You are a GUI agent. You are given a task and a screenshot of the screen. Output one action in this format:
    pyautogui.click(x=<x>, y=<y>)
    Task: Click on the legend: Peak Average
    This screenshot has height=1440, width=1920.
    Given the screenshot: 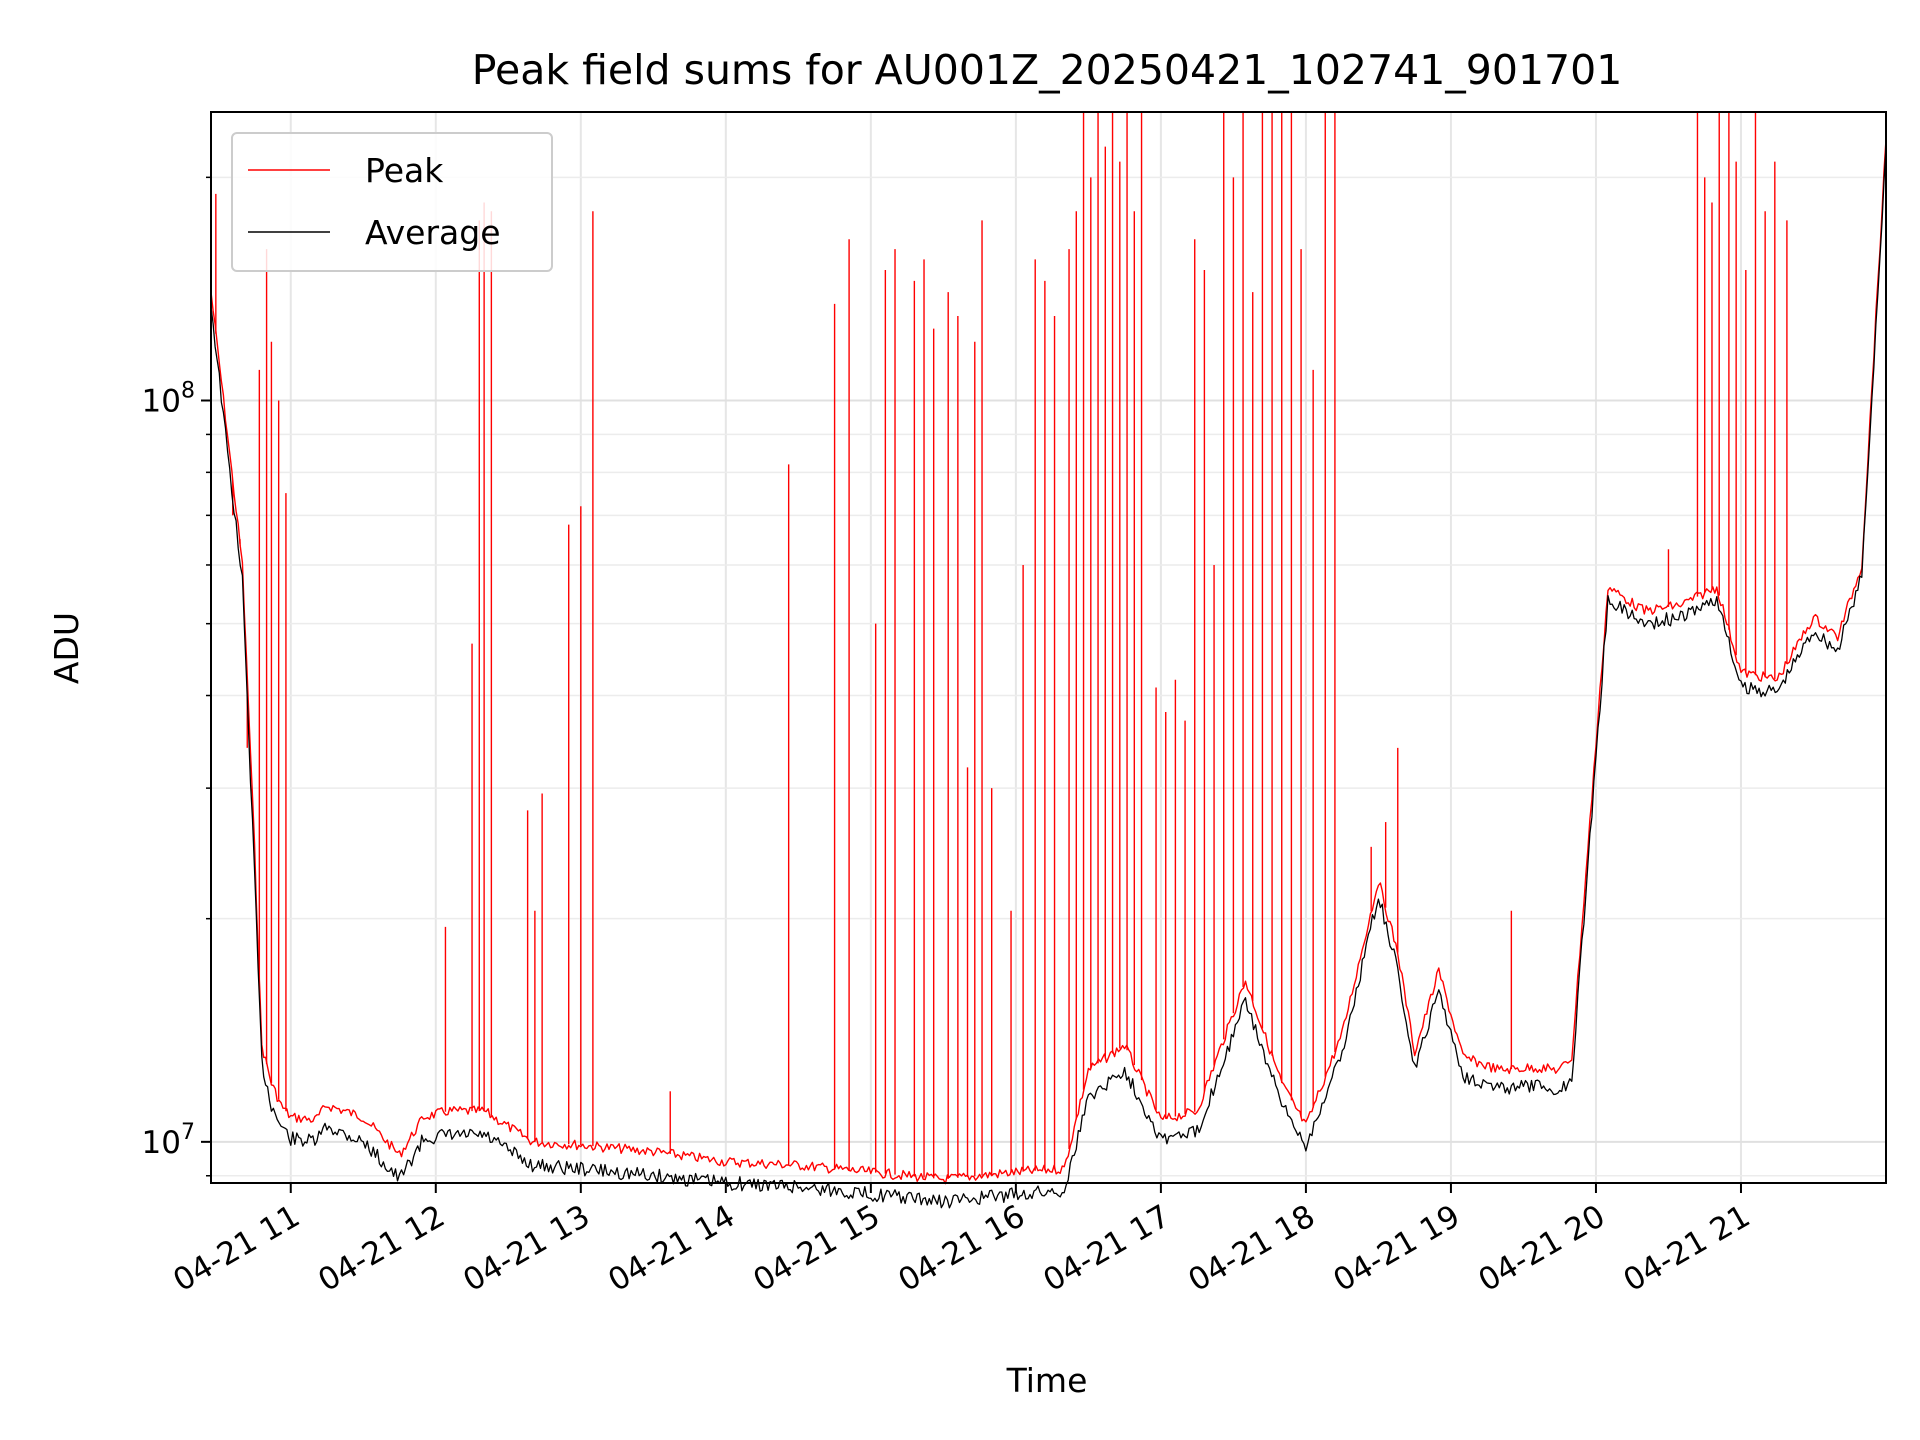 What is the action you would take?
    pyautogui.click(x=392, y=202)
    